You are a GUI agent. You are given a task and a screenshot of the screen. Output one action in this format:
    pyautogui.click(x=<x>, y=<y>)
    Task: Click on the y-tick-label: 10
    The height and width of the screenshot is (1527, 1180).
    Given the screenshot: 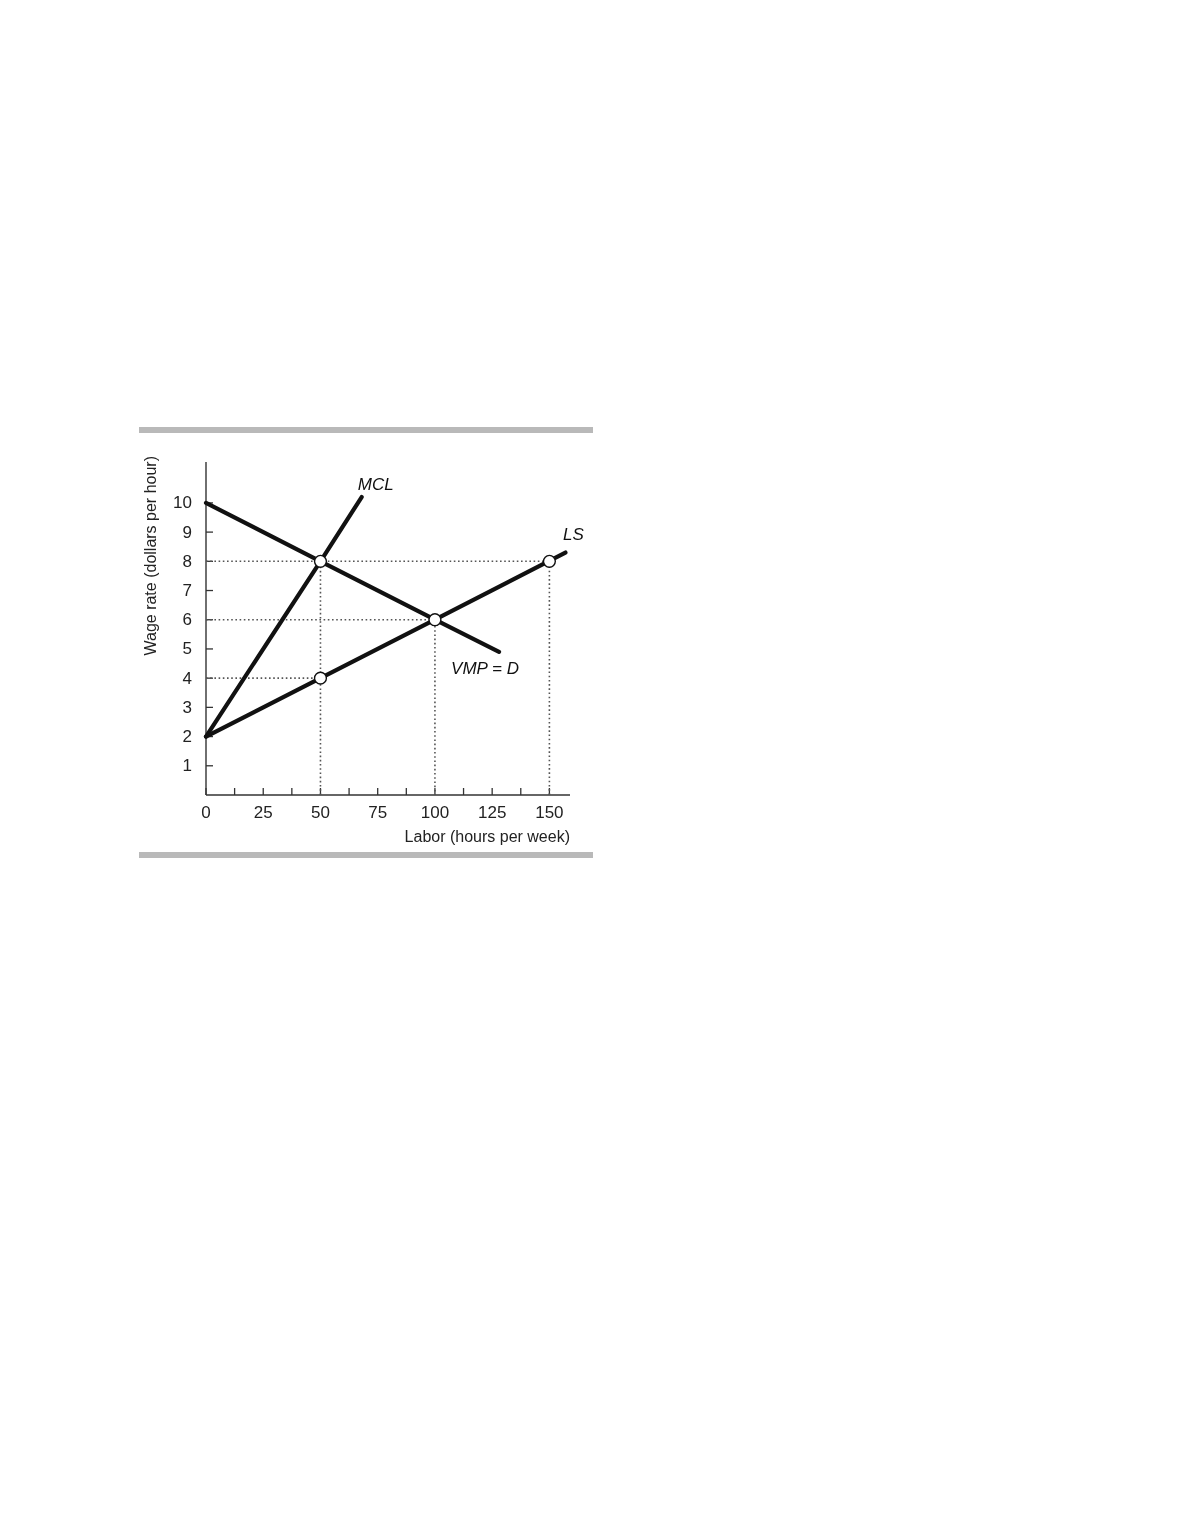 What is the action you would take?
    pyautogui.click(x=182, y=503)
    